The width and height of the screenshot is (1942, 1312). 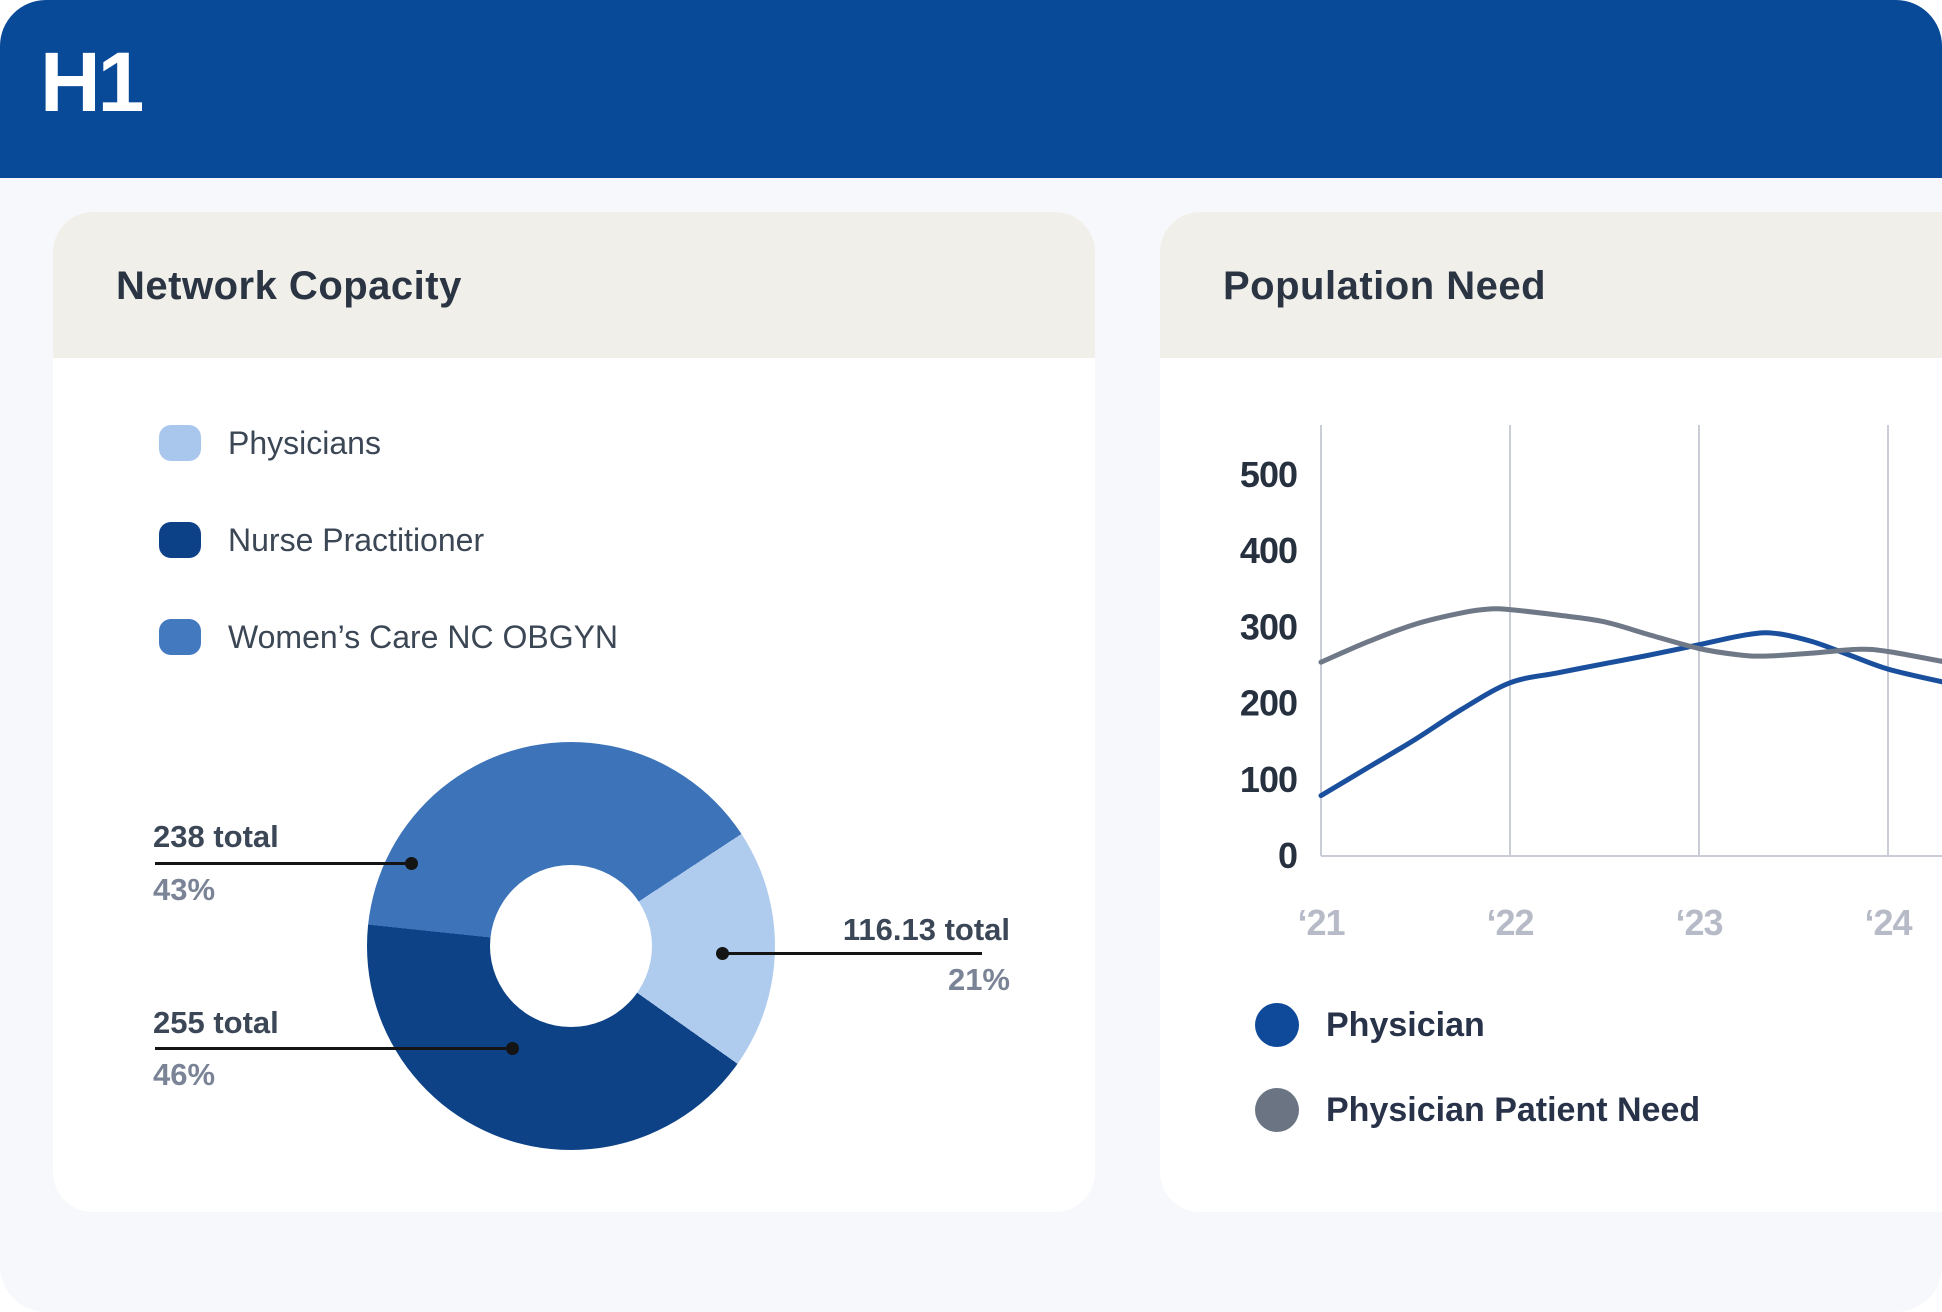 I want to click on gridlines, so click(x=1631, y=641).